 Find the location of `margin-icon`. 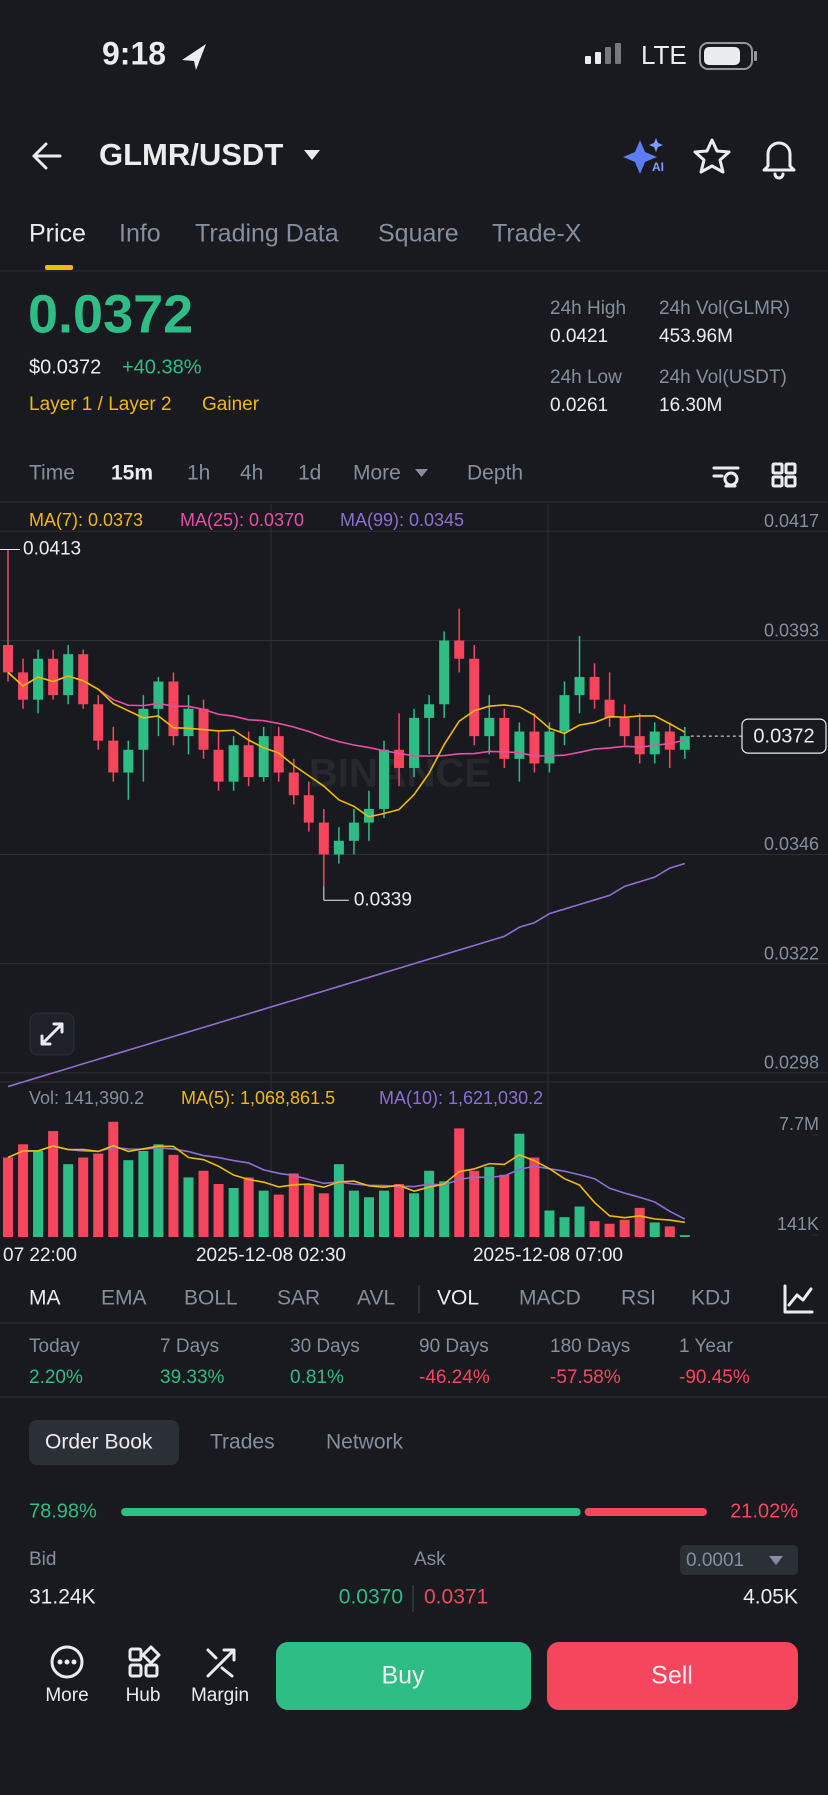

margin-icon is located at coordinates (221, 1663).